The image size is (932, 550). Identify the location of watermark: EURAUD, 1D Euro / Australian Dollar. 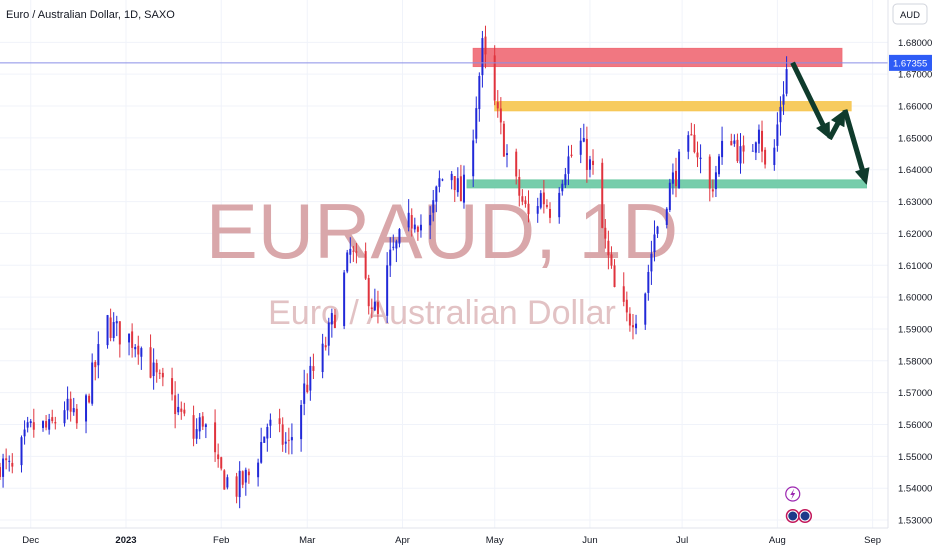
(442, 259).